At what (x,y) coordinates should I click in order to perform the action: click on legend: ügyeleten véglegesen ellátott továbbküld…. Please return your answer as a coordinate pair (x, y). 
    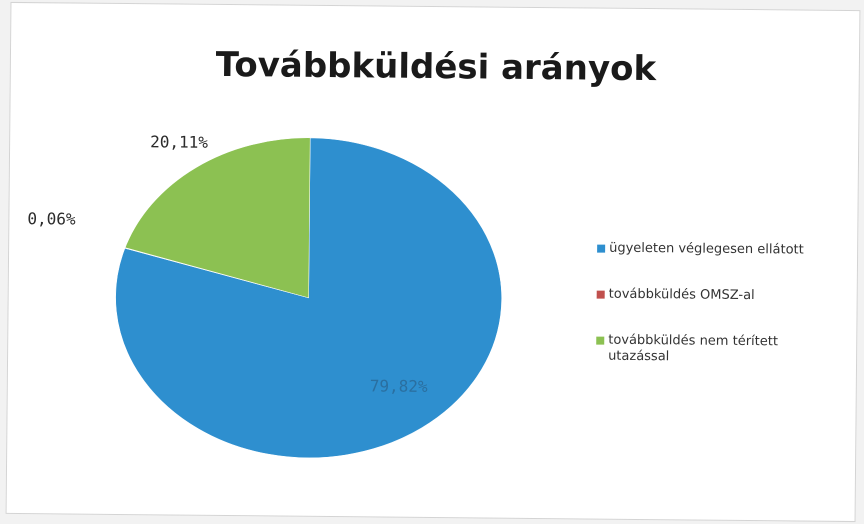
    Looking at the image, I should click on (721, 319).